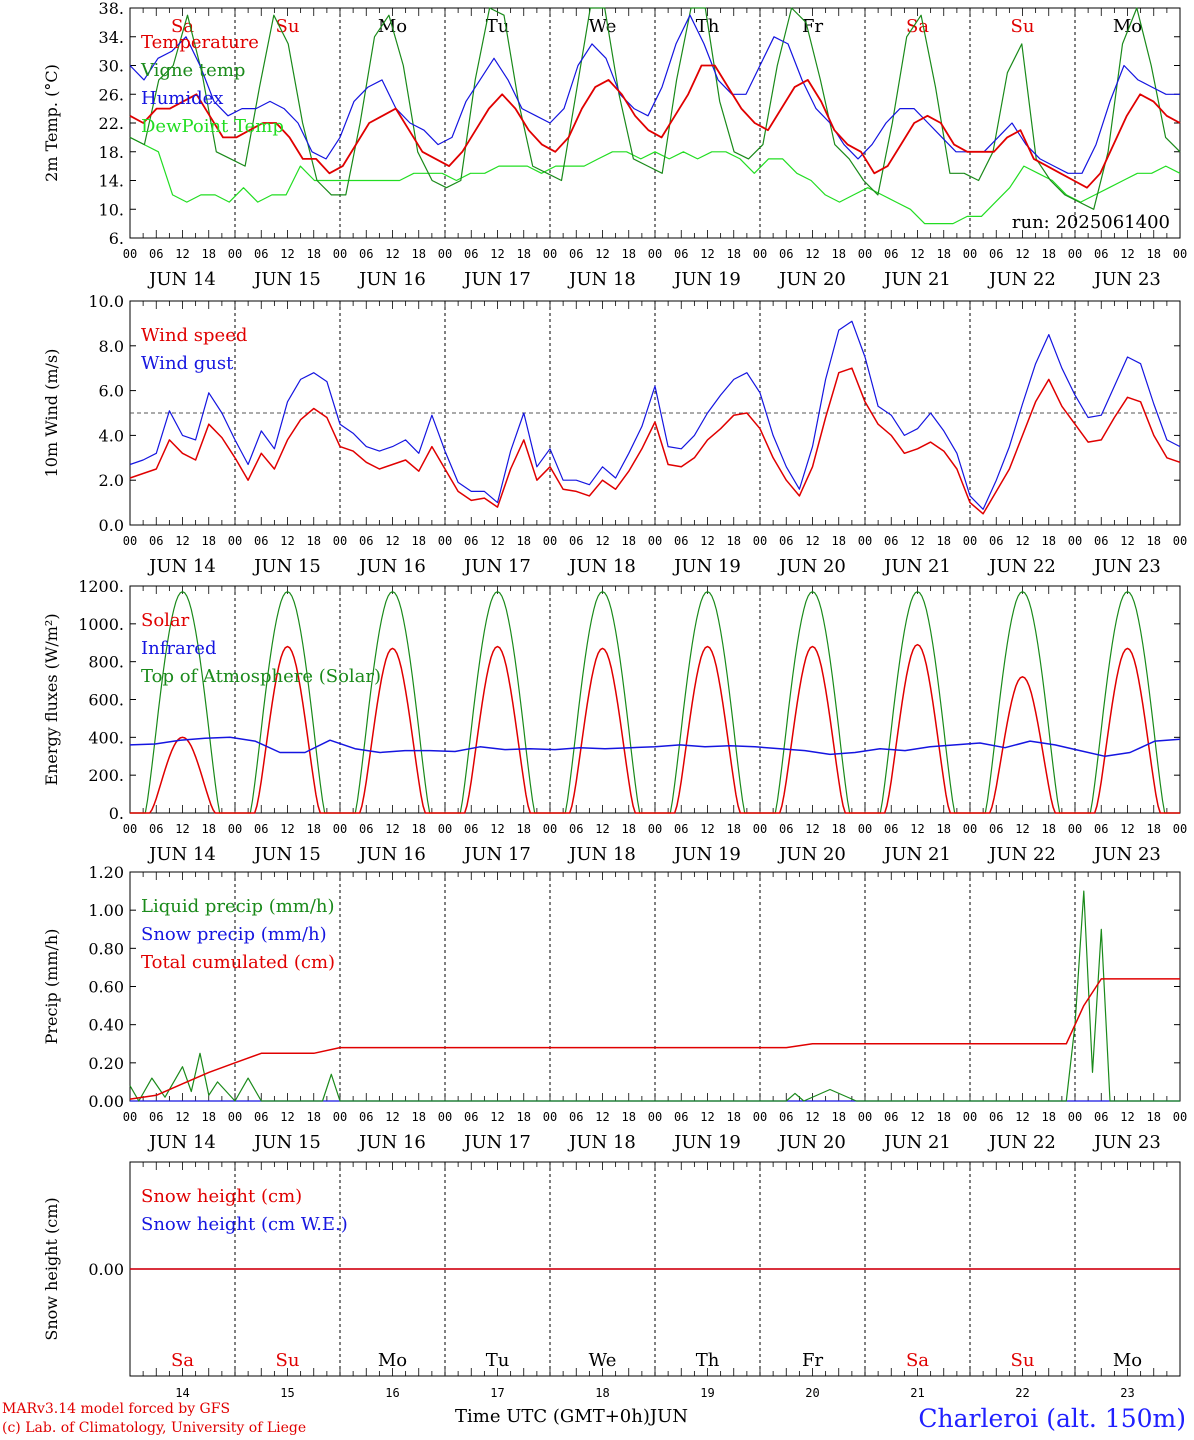 This screenshot has height=1440, width=1194. What do you see at coordinates (812, 1393) in the screenshot?
I see `day-number-label: 20` at bounding box center [812, 1393].